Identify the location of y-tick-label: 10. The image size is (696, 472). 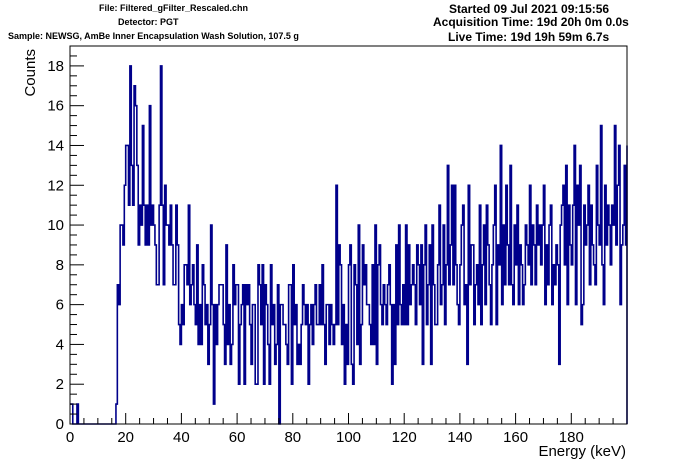
(55, 225).